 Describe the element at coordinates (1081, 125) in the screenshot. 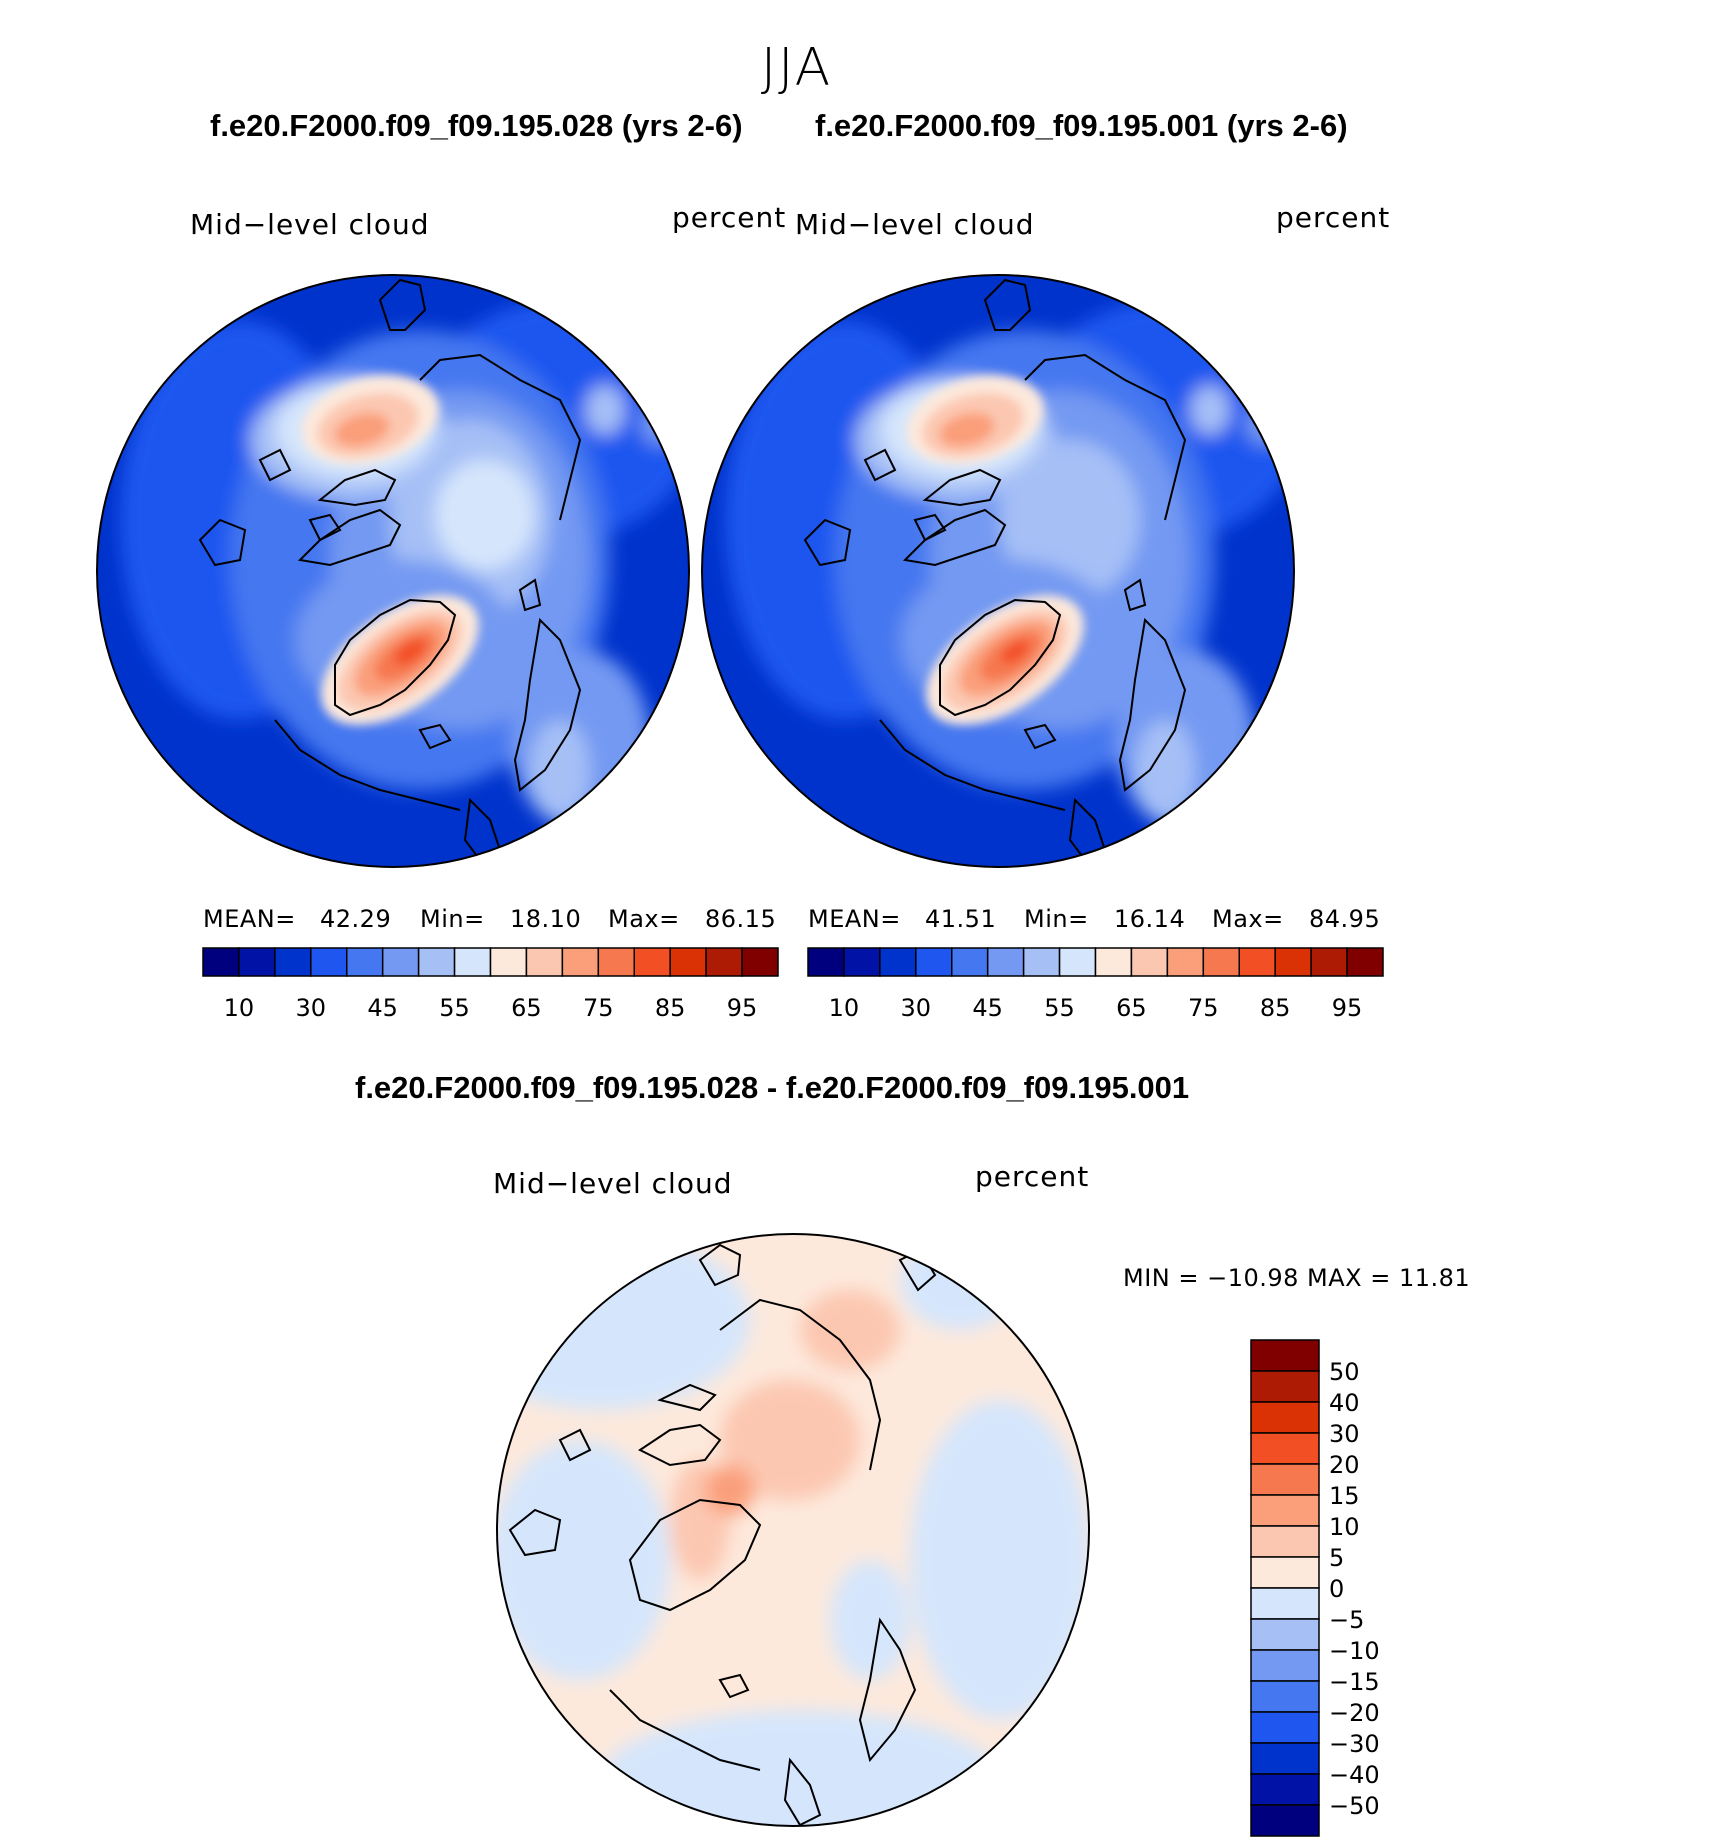

I see `panel2-case-title: f.e20.F2000.f09_f09.195.001 (yrs 2-6)` at that location.